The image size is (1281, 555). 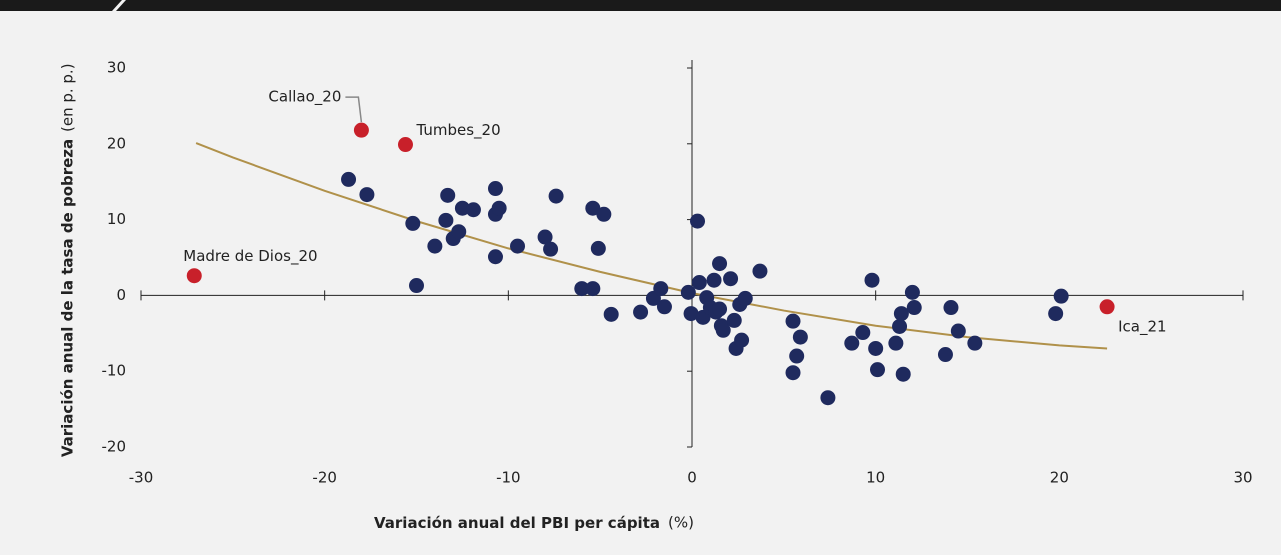 I want to click on top-bar, so click(x=640, y=5).